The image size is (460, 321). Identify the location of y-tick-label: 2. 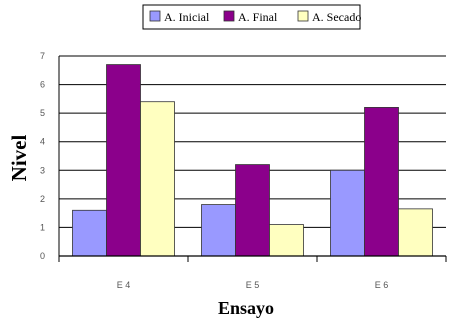
(42, 199).